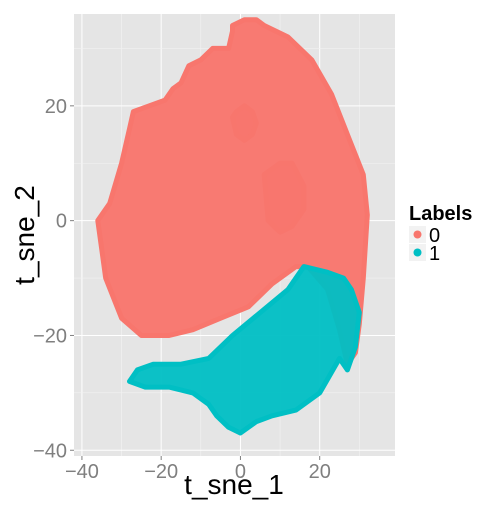 The width and height of the screenshot is (504, 509). Describe the element at coordinates (434, 236) in the screenshot. I see `legend-label-0: 0` at that location.